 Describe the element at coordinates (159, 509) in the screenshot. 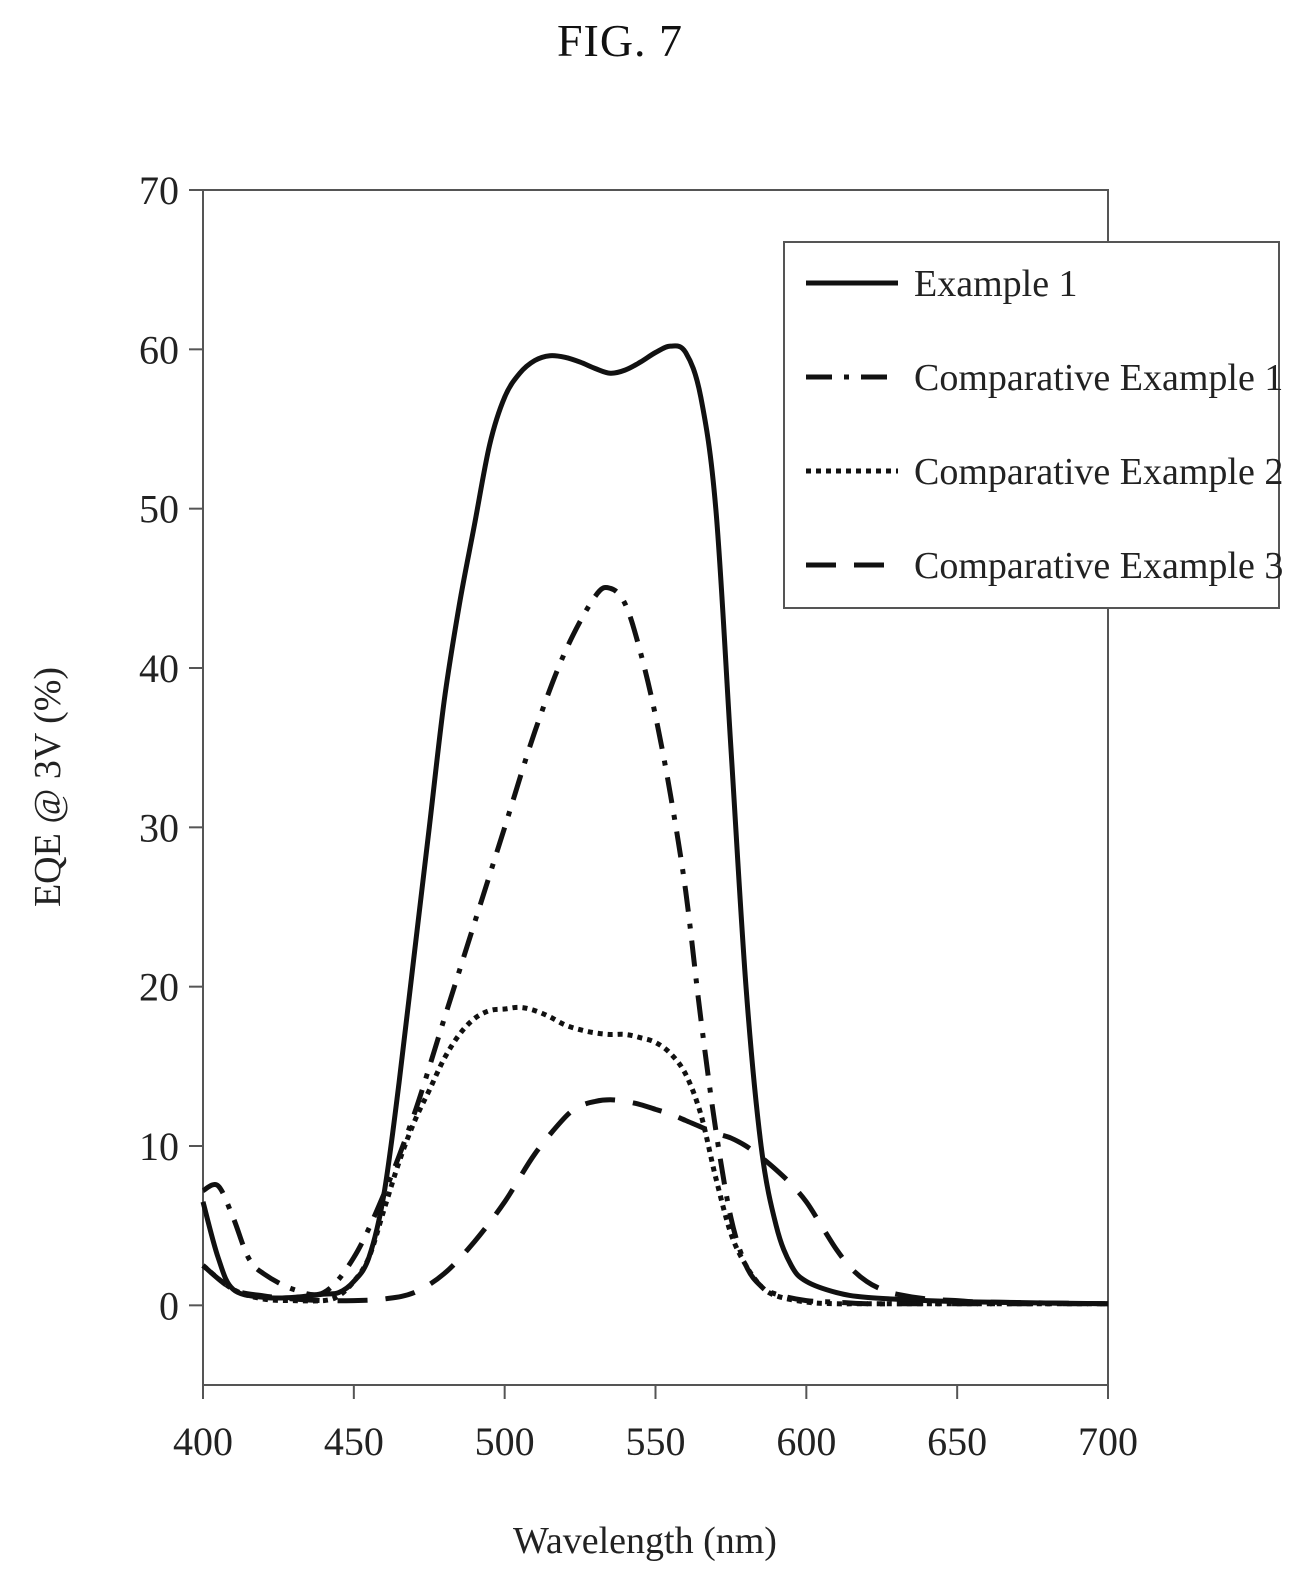

I see `y-tick-label: 50` at that location.